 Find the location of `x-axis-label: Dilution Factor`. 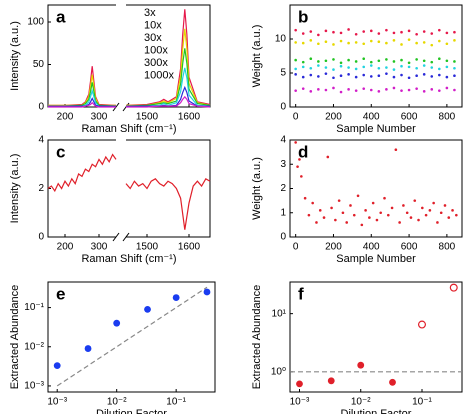

x-axis-label: Dilution Factor is located at coordinates (131, 411).